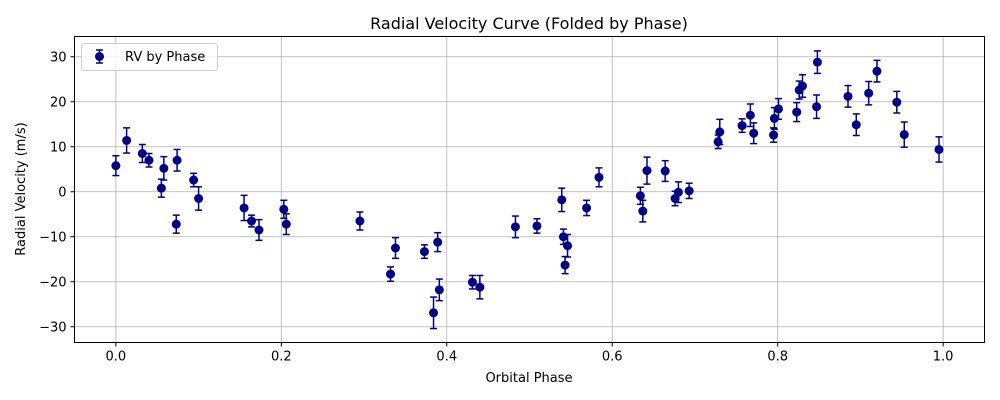 This screenshot has width=1000, height=400. I want to click on x-axis-label: Orbital Phase, so click(528, 378).